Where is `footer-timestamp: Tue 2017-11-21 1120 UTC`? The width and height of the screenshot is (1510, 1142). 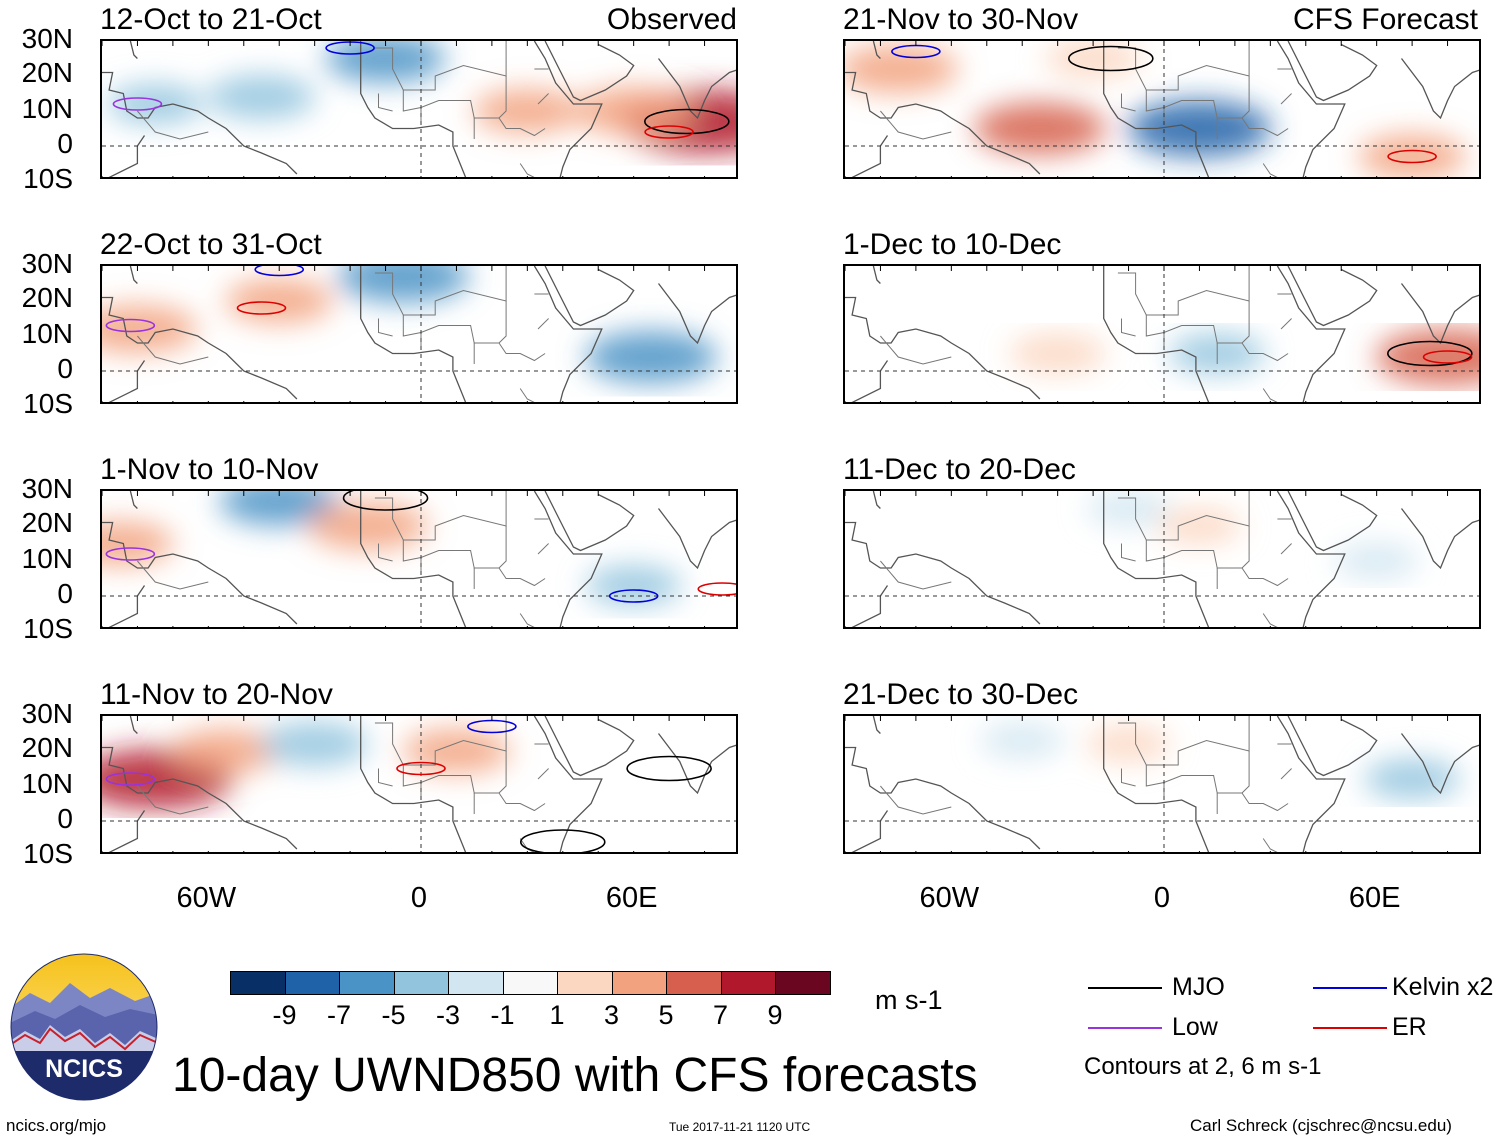
footer-timestamp: Tue 2017-11-21 1120 UTC is located at coordinates (740, 1127).